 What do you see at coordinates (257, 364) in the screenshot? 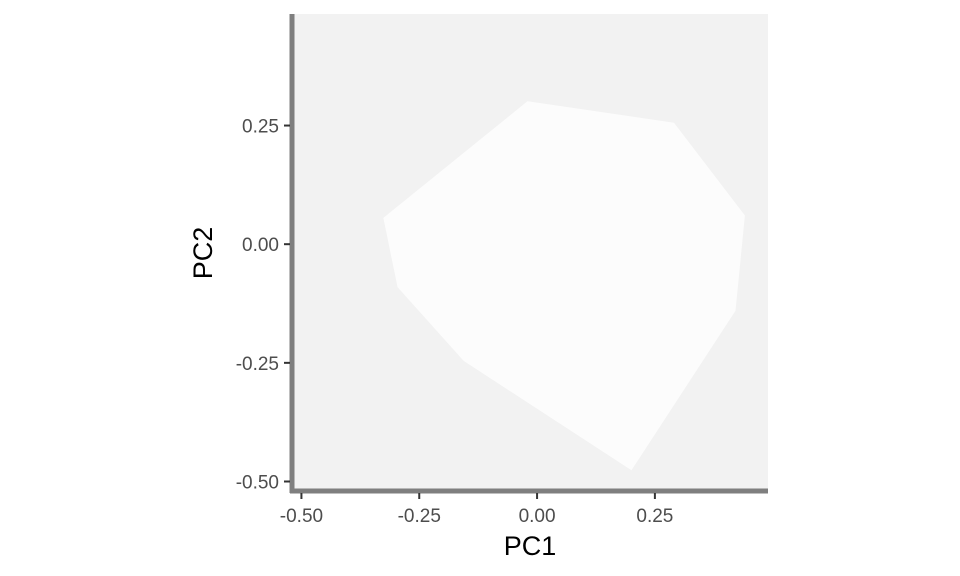
I see `y-tick-label: -0.25` at bounding box center [257, 364].